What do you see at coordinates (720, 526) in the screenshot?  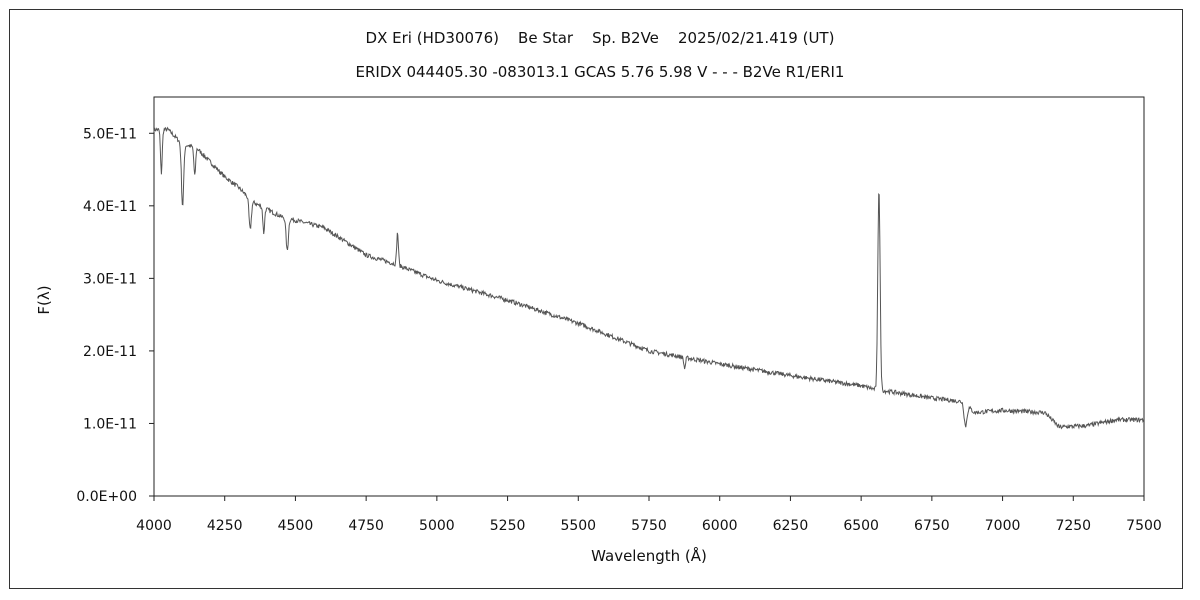 I see `x-tick-label: 6000` at bounding box center [720, 526].